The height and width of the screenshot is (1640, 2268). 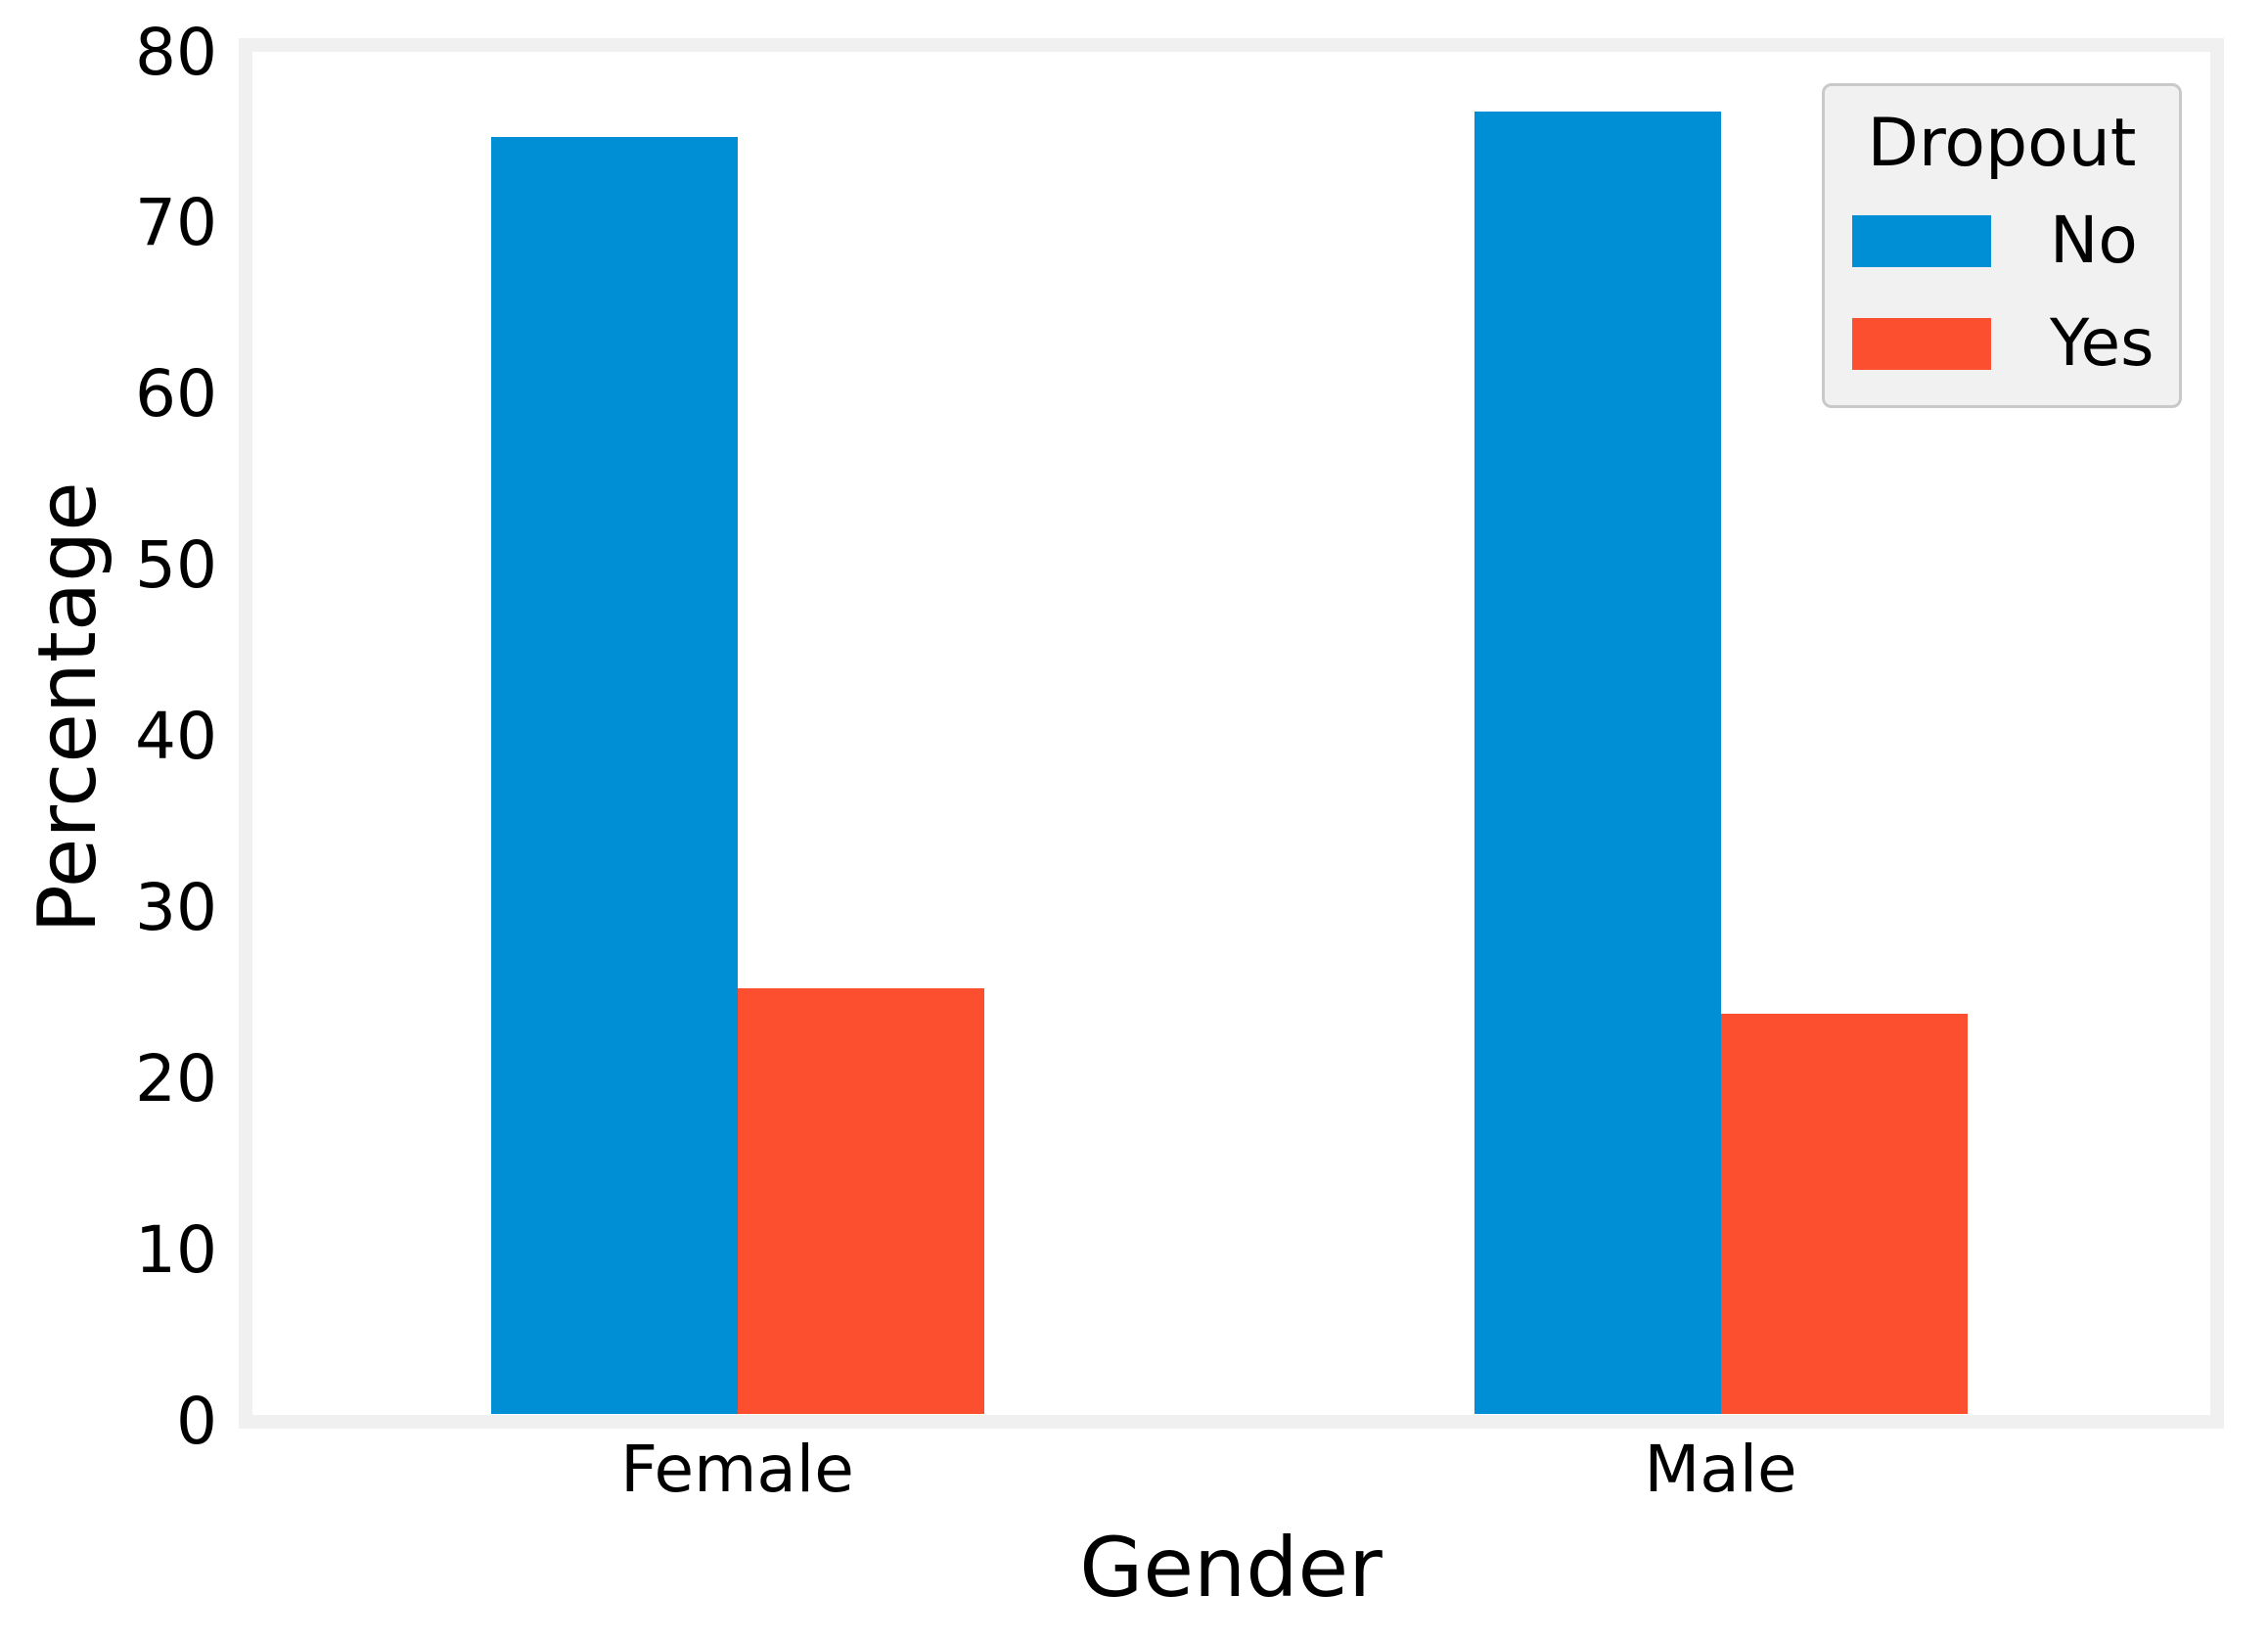 What do you see at coordinates (860, 1201) in the screenshot?
I see `bar-female-yes` at bounding box center [860, 1201].